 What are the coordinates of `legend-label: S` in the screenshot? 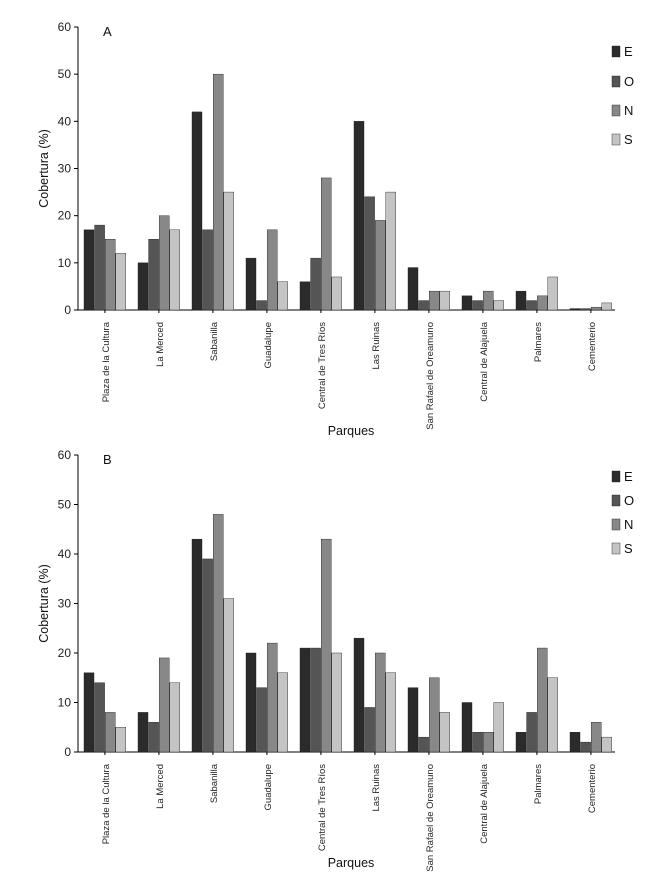 It's located at (628, 548).